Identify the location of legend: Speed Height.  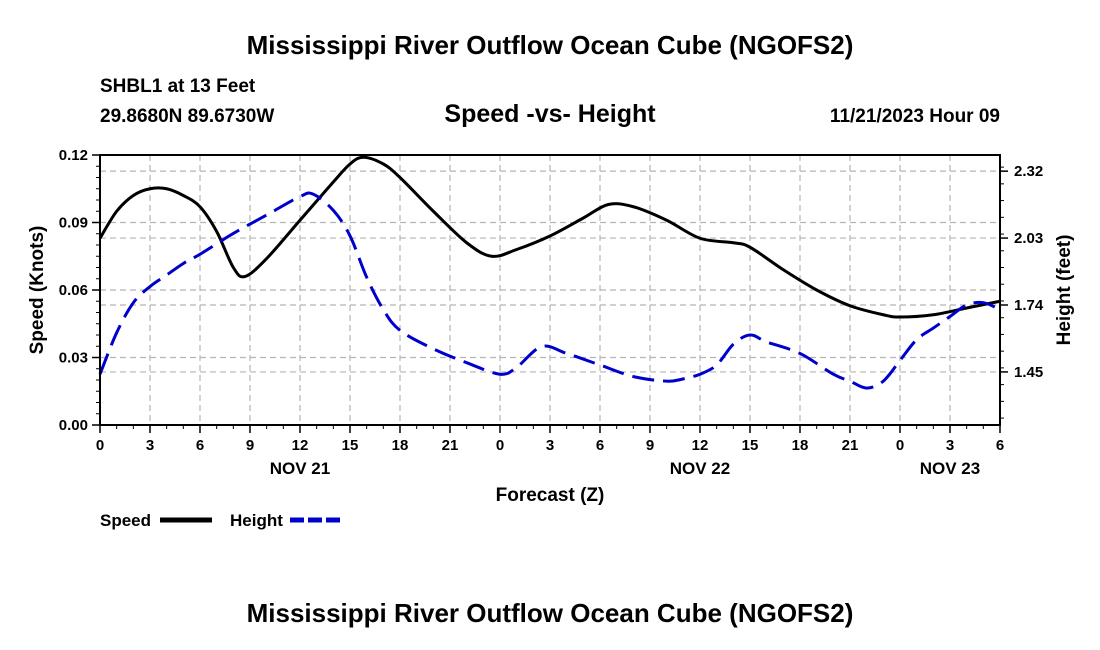
(221, 520).